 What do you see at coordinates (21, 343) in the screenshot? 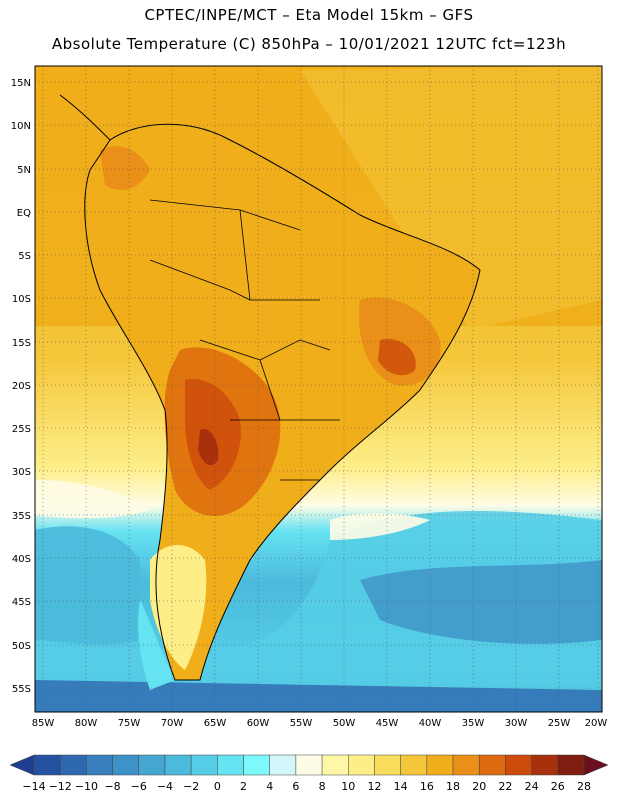
I see `lat-label: 15S` at bounding box center [21, 343].